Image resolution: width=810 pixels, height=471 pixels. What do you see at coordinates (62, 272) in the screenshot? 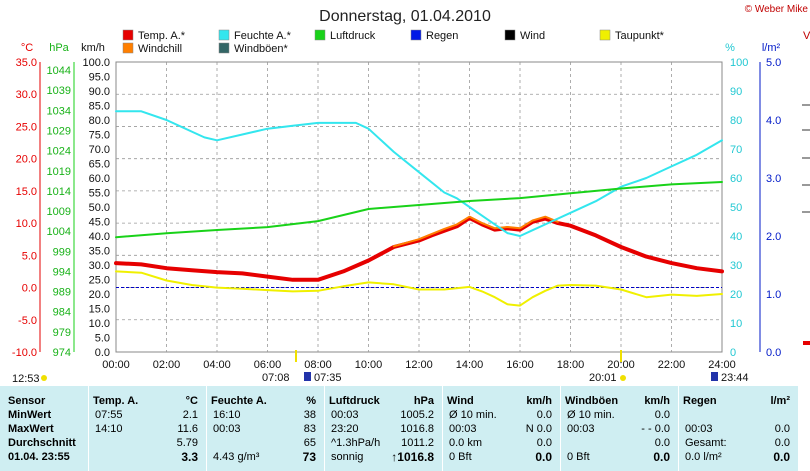
I see `tick-label-pressure: 994` at bounding box center [62, 272].